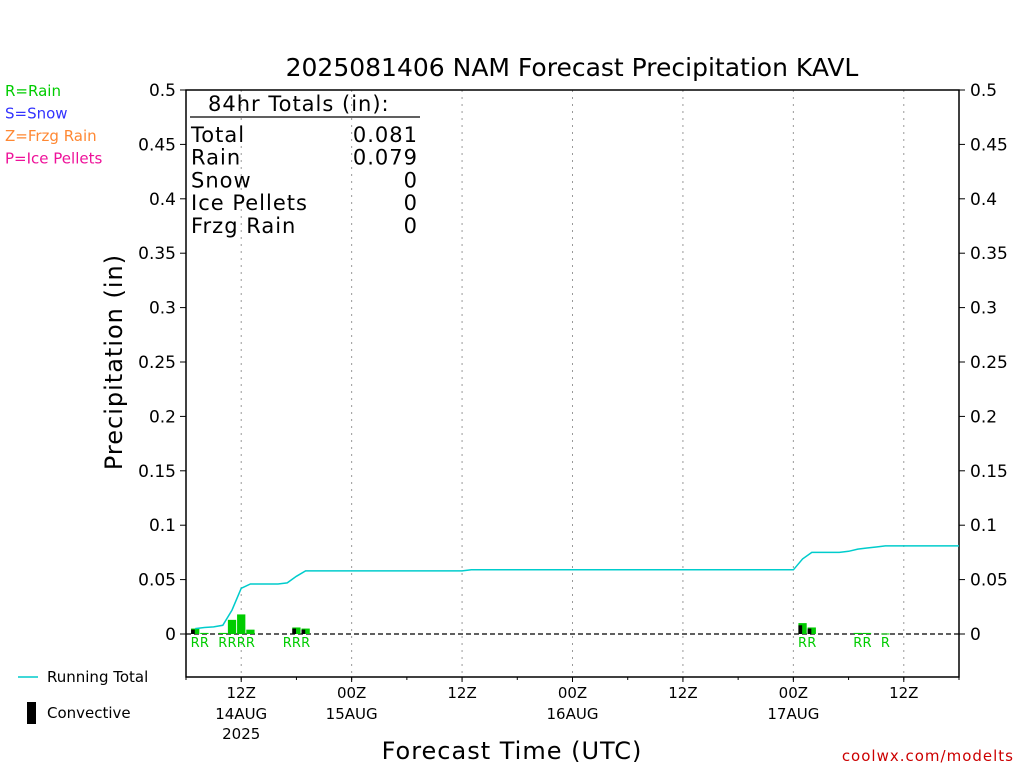 This screenshot has width=1024, height=768. I want to click on y-tick-label-right: 0.5, so click(983, 91).